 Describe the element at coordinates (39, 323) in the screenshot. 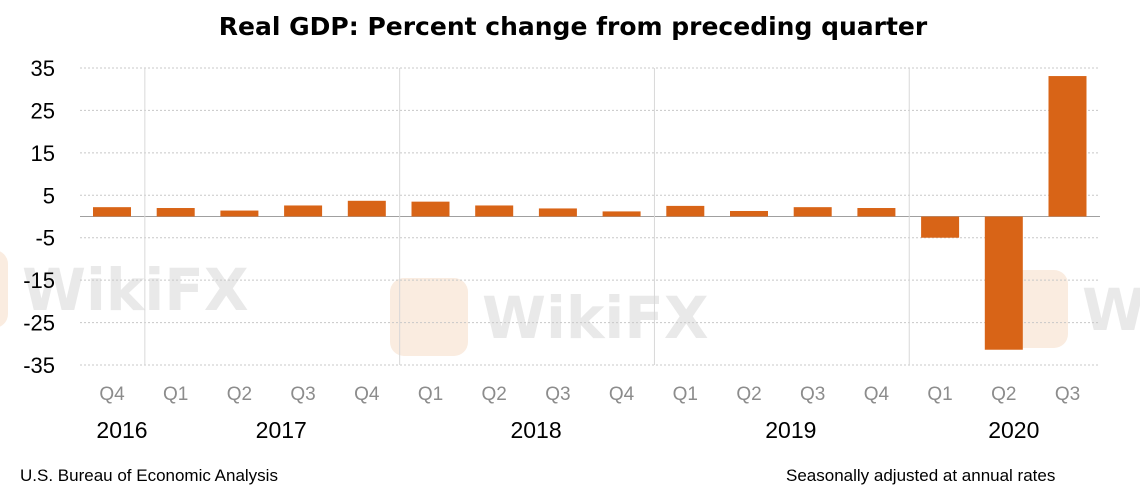

I see `y-tick-label: -25` at that location.